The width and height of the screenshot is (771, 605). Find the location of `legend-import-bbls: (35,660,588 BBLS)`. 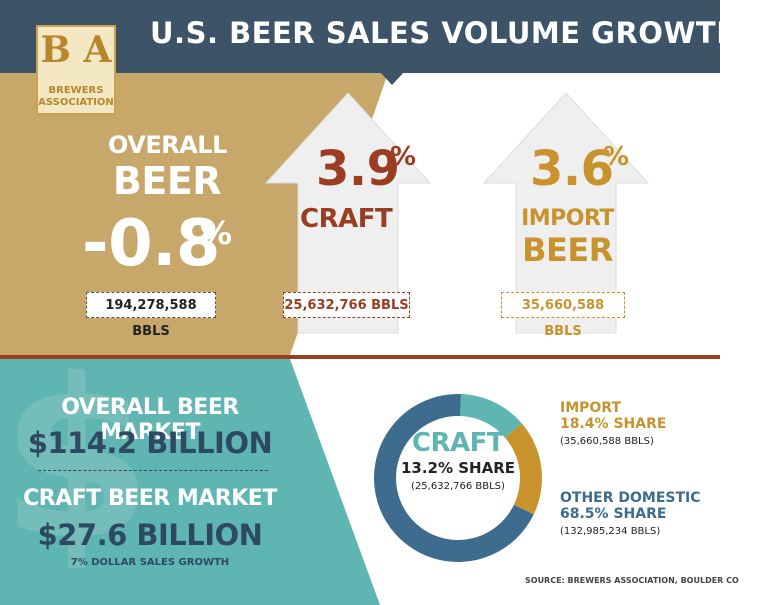

legend-import-bbls: (35,660,588 BBLS) is located at coordinates (607, 442).